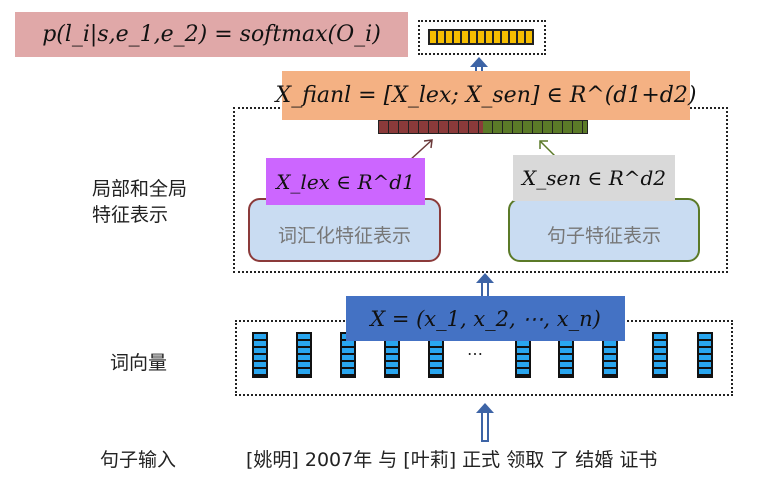 Image resolution: width=773 pixels, height=500 pixels. I want to click on concat-vector, so click(483, 127).